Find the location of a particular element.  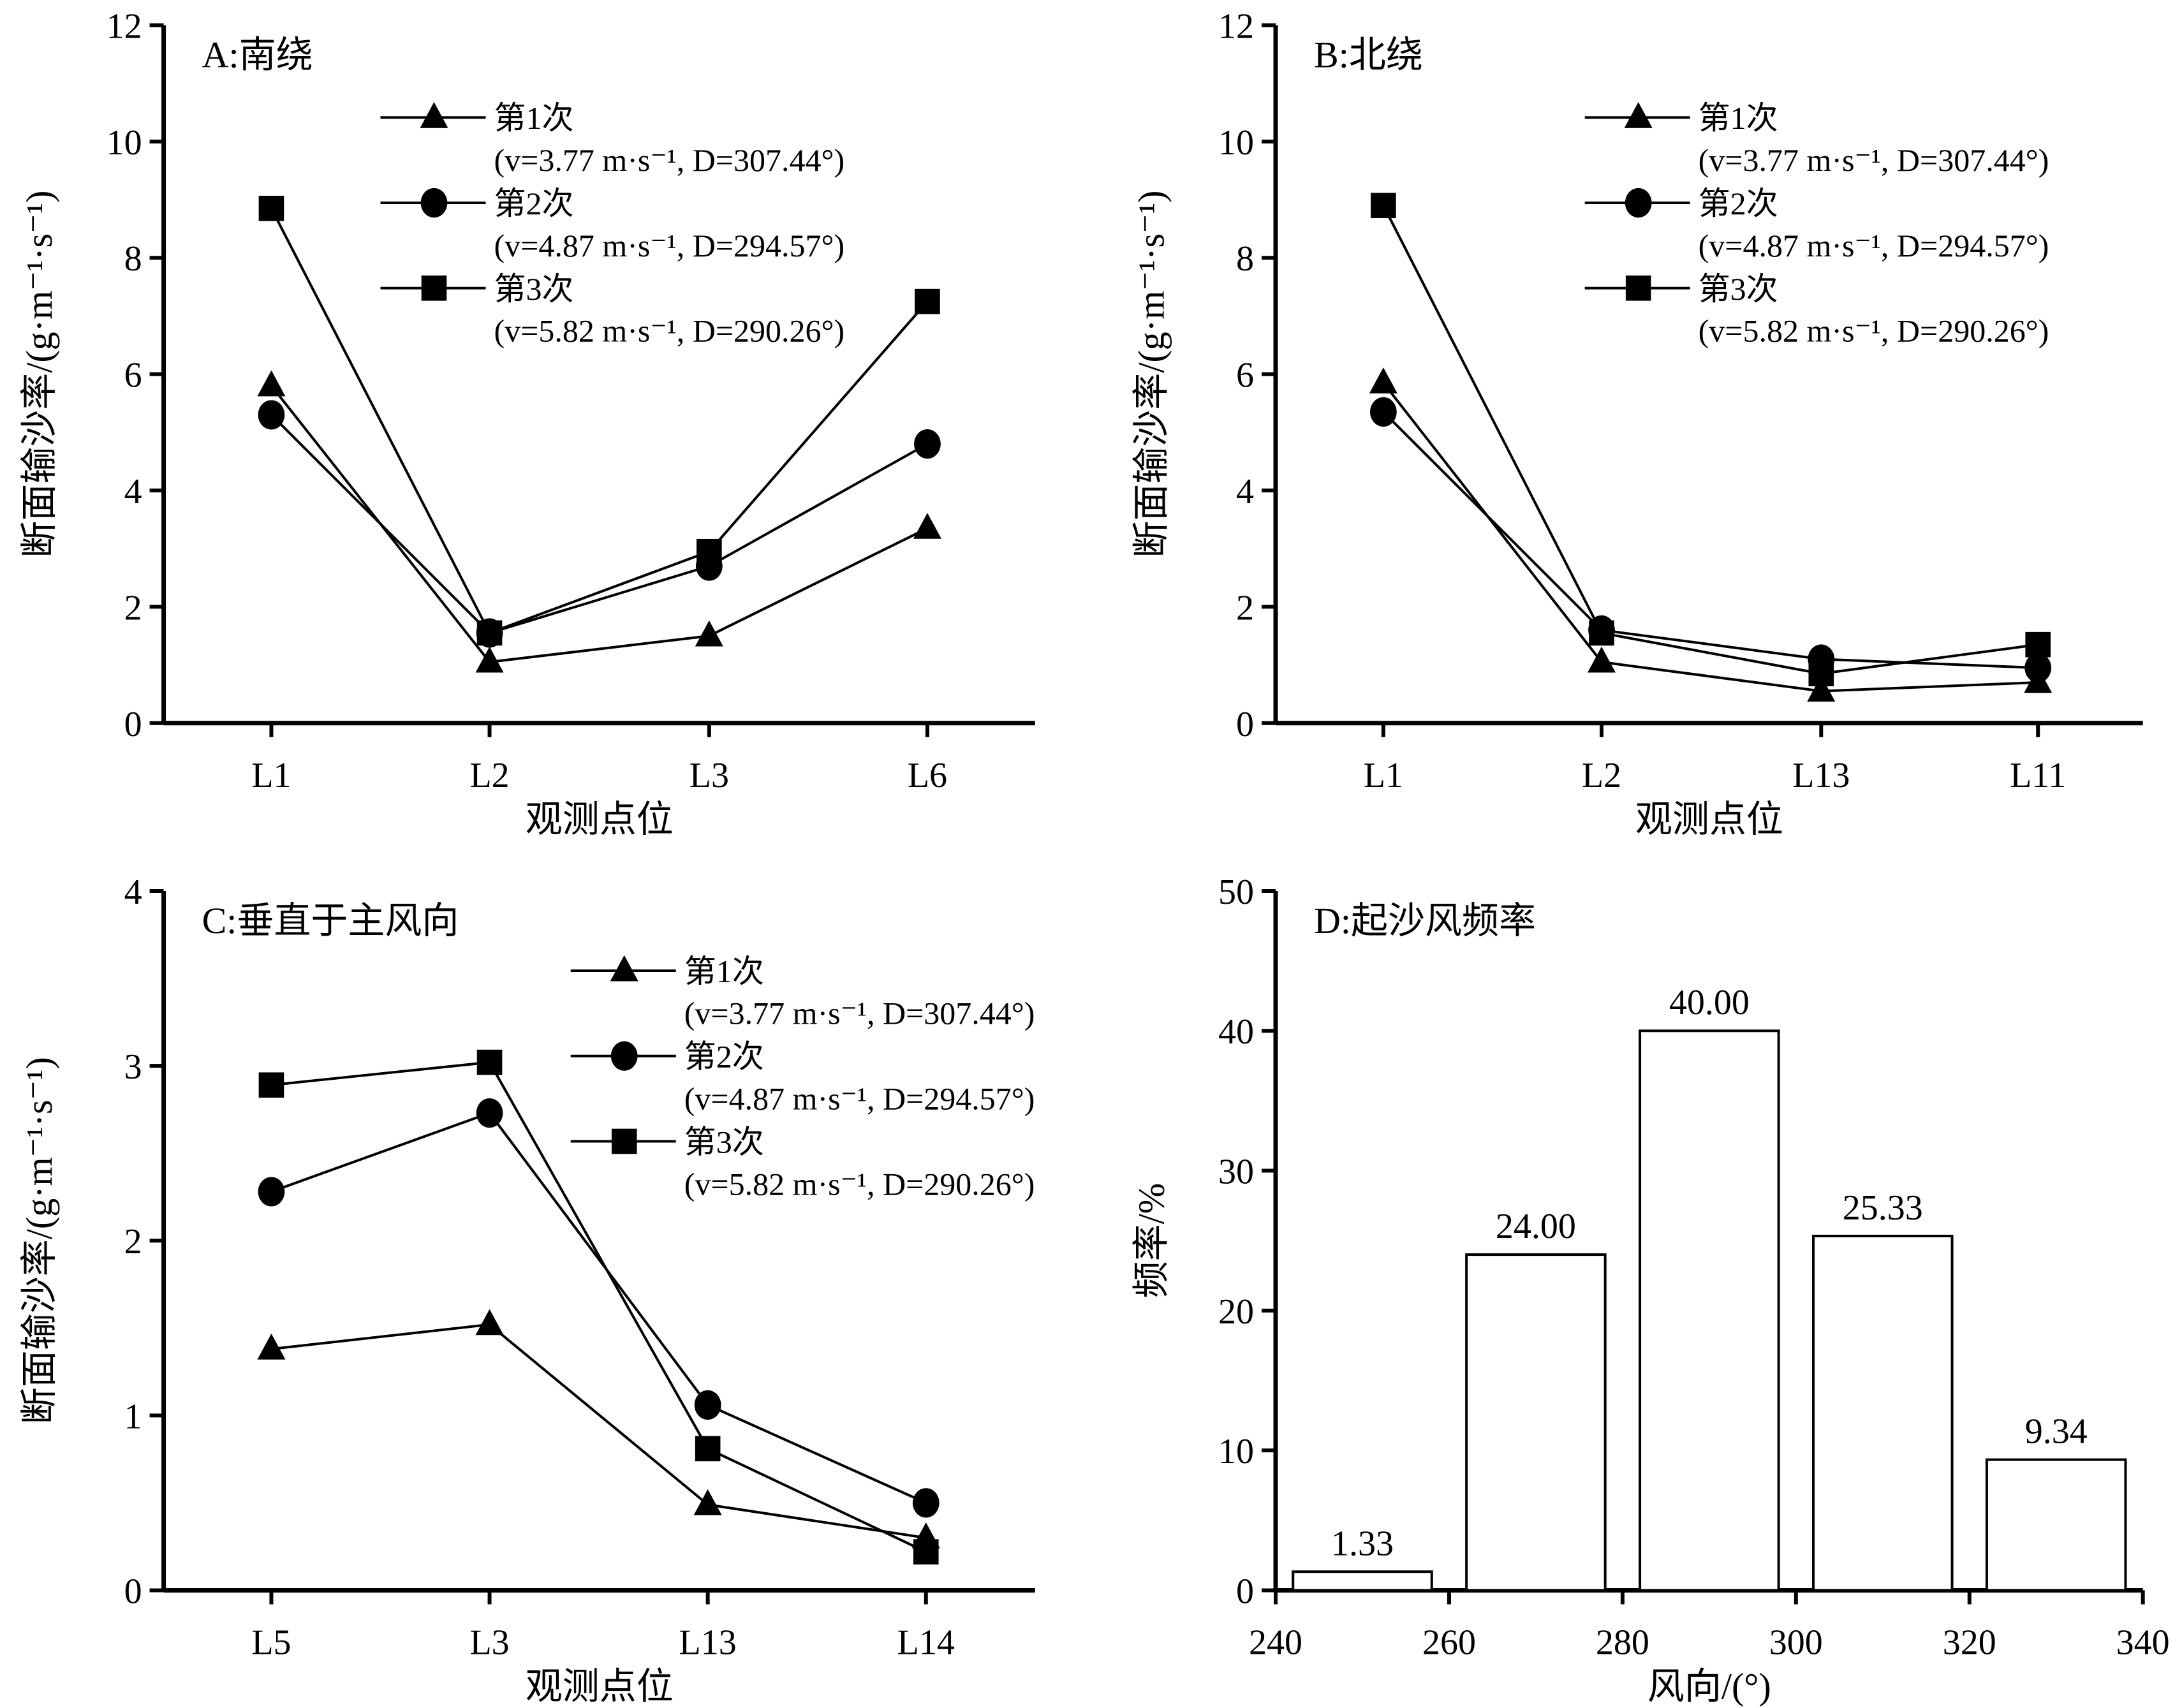

y-tick-label: 6 is located at coordinates (133, 375).